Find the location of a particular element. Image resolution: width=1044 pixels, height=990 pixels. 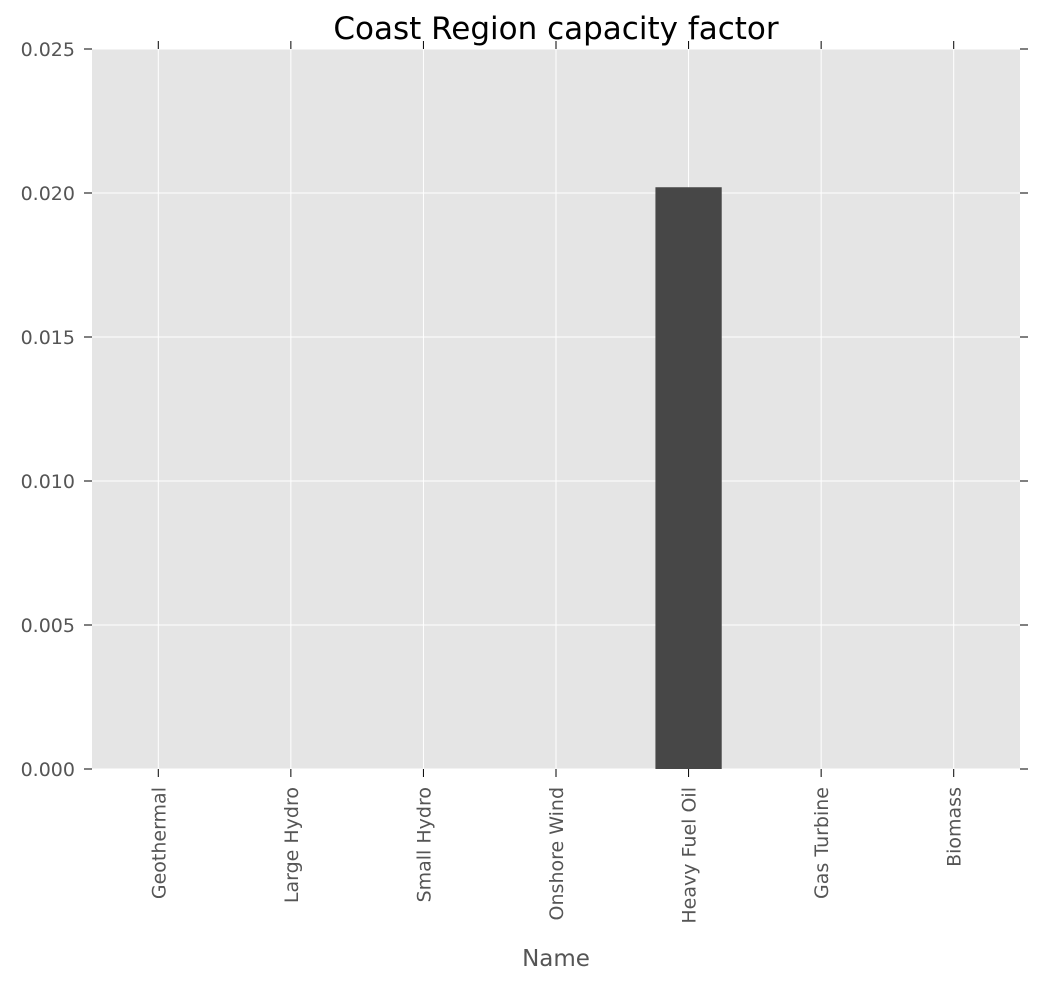

y-tick-label: 0.020 is located at coordinates (48, 194).